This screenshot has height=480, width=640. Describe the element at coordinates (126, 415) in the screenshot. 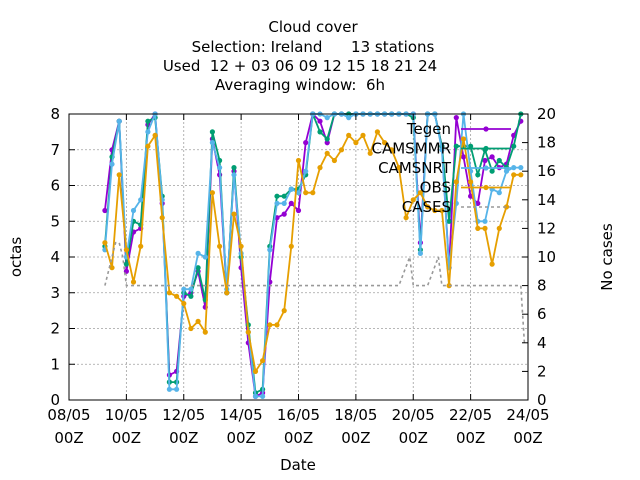

I see `x-tick-label-date: 10/05` at that location.